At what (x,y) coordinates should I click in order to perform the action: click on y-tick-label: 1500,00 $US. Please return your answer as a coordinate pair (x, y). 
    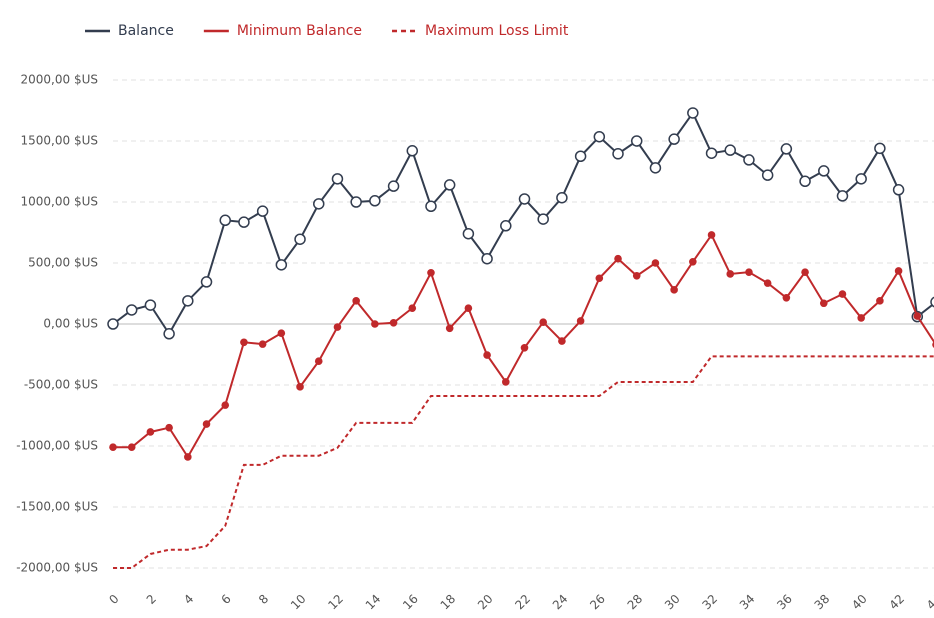
    Looking at the image, I should click on (59, 141).